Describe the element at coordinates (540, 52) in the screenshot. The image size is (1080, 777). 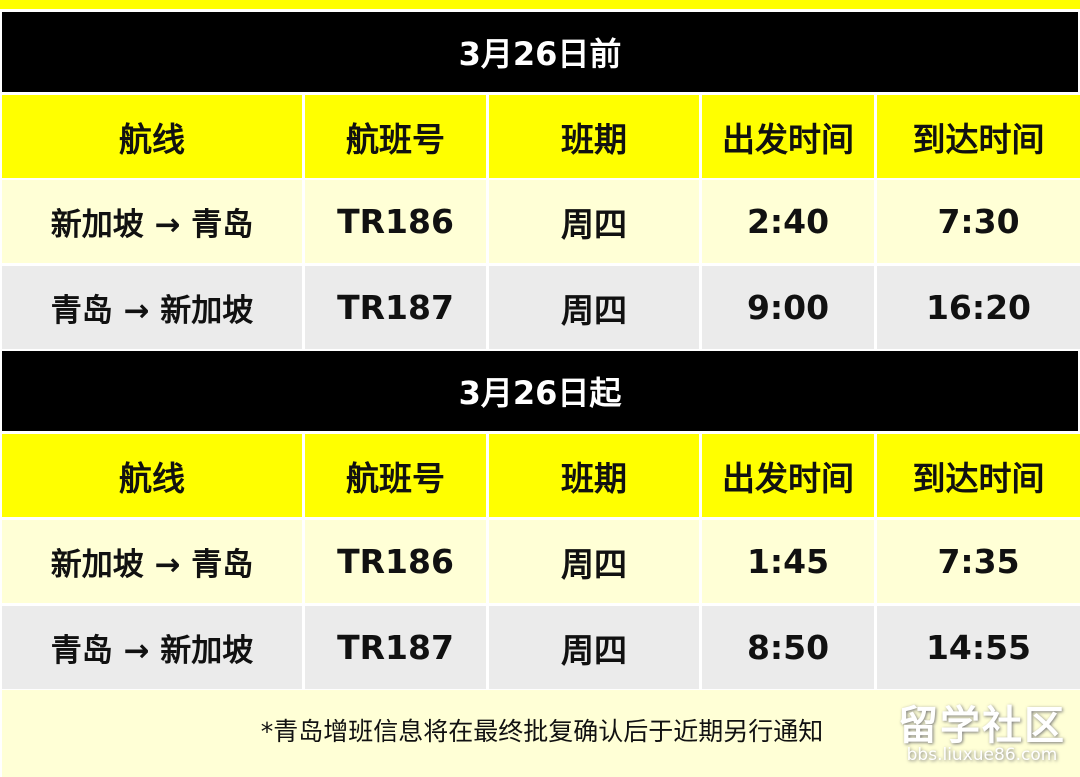
I see `section-title: 3月26日前` at that location.